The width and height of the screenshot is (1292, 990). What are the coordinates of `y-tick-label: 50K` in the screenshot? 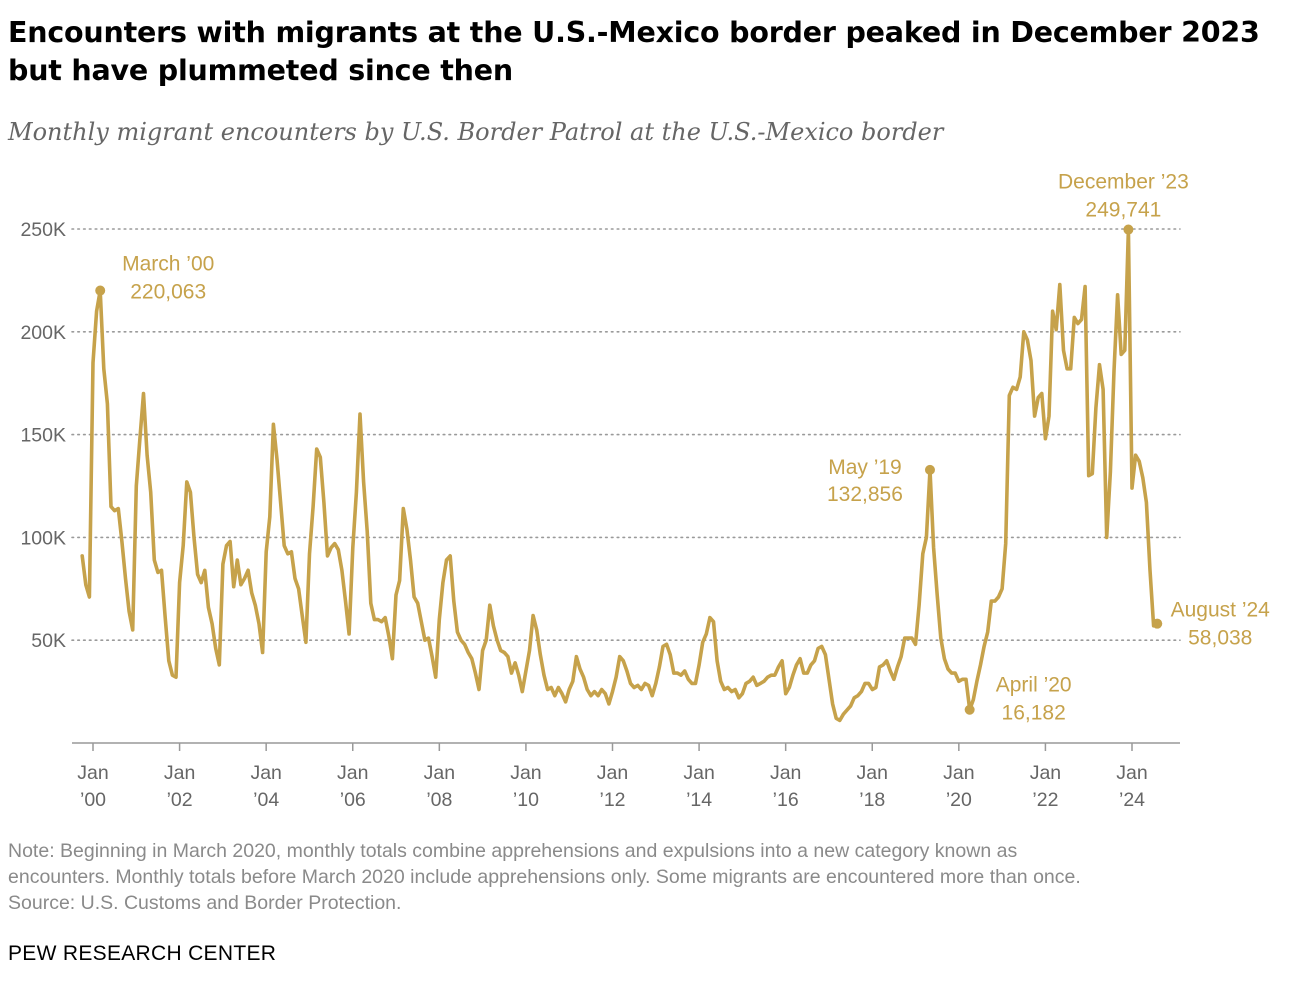 It's located at (48, 641).